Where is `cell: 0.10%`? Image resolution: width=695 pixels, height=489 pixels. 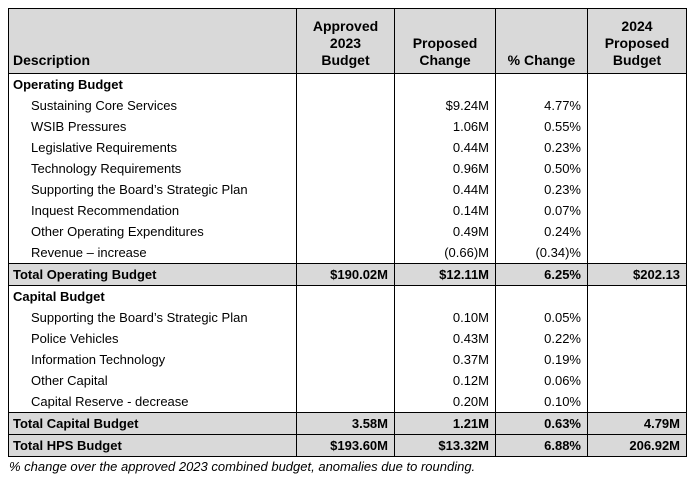 cell: 0.10% is located at coordinates (541, 402).